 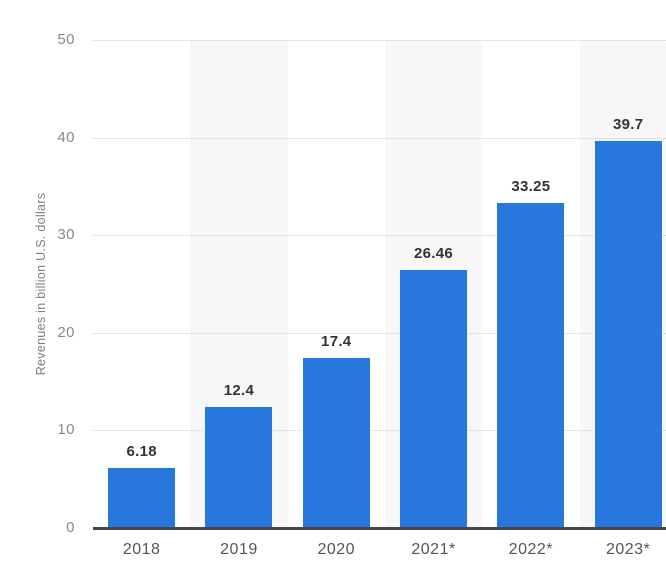 I want to click on y-tick-label: 20, so click(x=66, y=332).